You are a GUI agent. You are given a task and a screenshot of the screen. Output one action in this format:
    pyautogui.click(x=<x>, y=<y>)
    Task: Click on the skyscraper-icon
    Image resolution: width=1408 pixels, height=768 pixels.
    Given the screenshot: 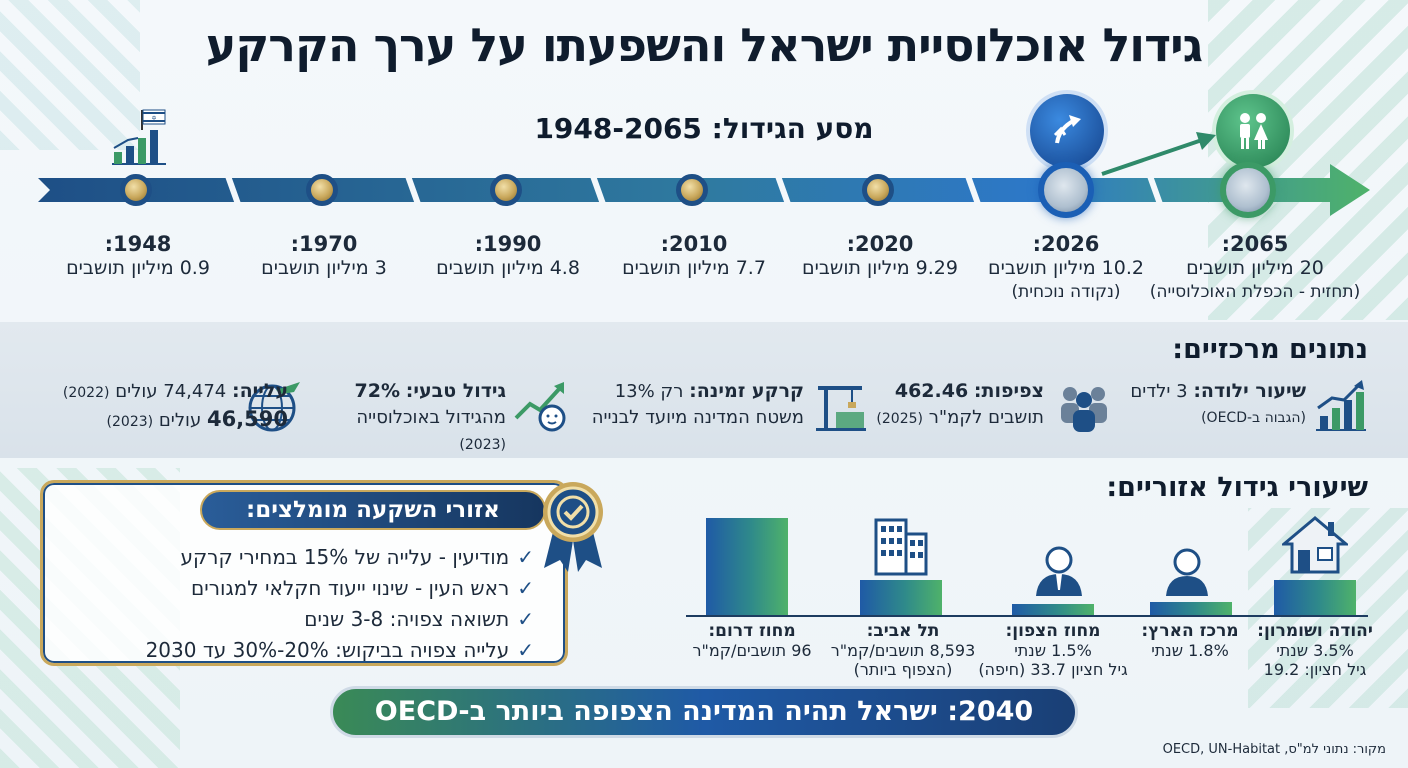 What is the action you would take?
    pyautogui.click(x=901, y=546)
    